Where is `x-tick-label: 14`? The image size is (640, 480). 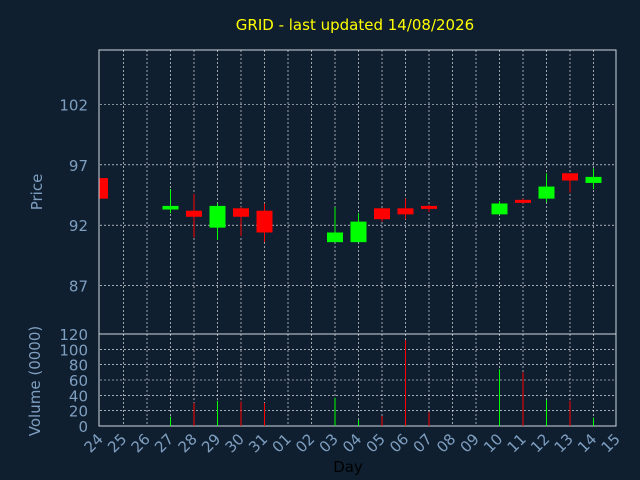
x-tick-label: 14 is located at coordinates (587, 443).